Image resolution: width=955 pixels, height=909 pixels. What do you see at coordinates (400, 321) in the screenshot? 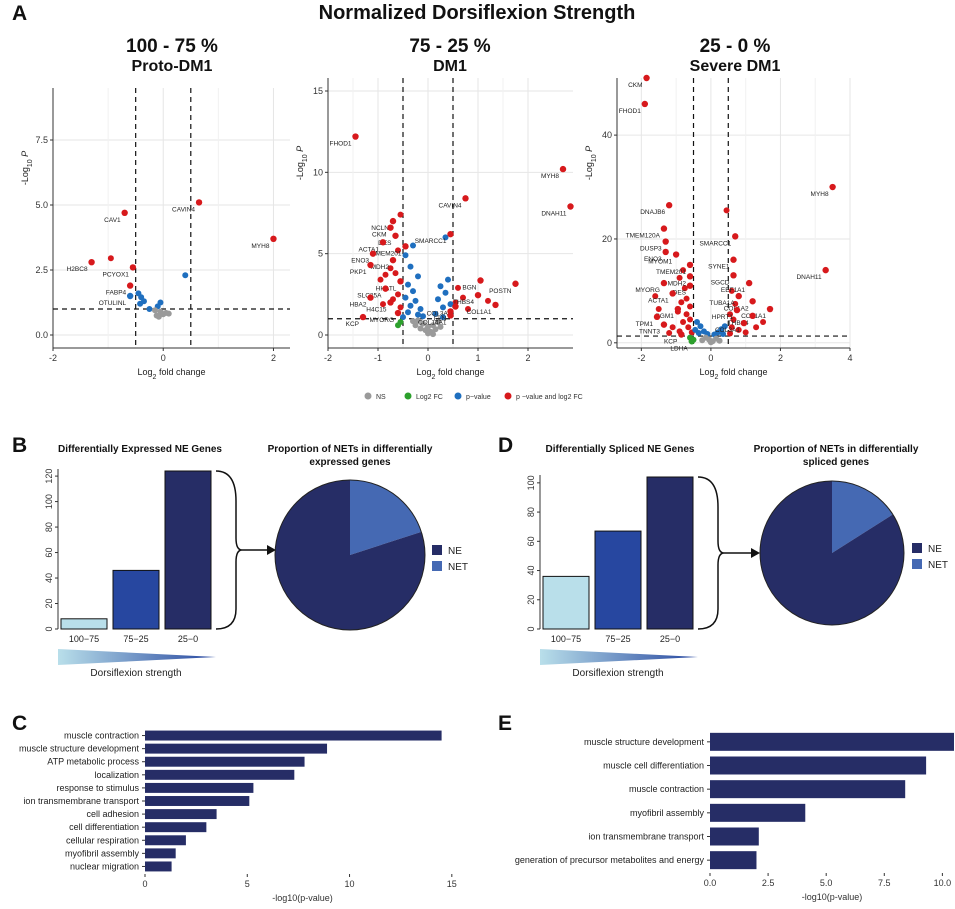
I see `data-point-log2fc` at bounding box center [400, 321].